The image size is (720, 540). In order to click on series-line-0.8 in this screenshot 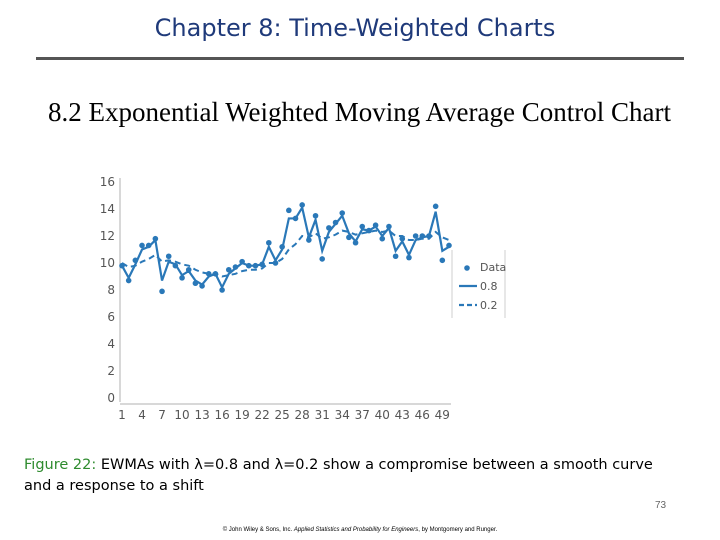, I will do `click(285, 247)`.